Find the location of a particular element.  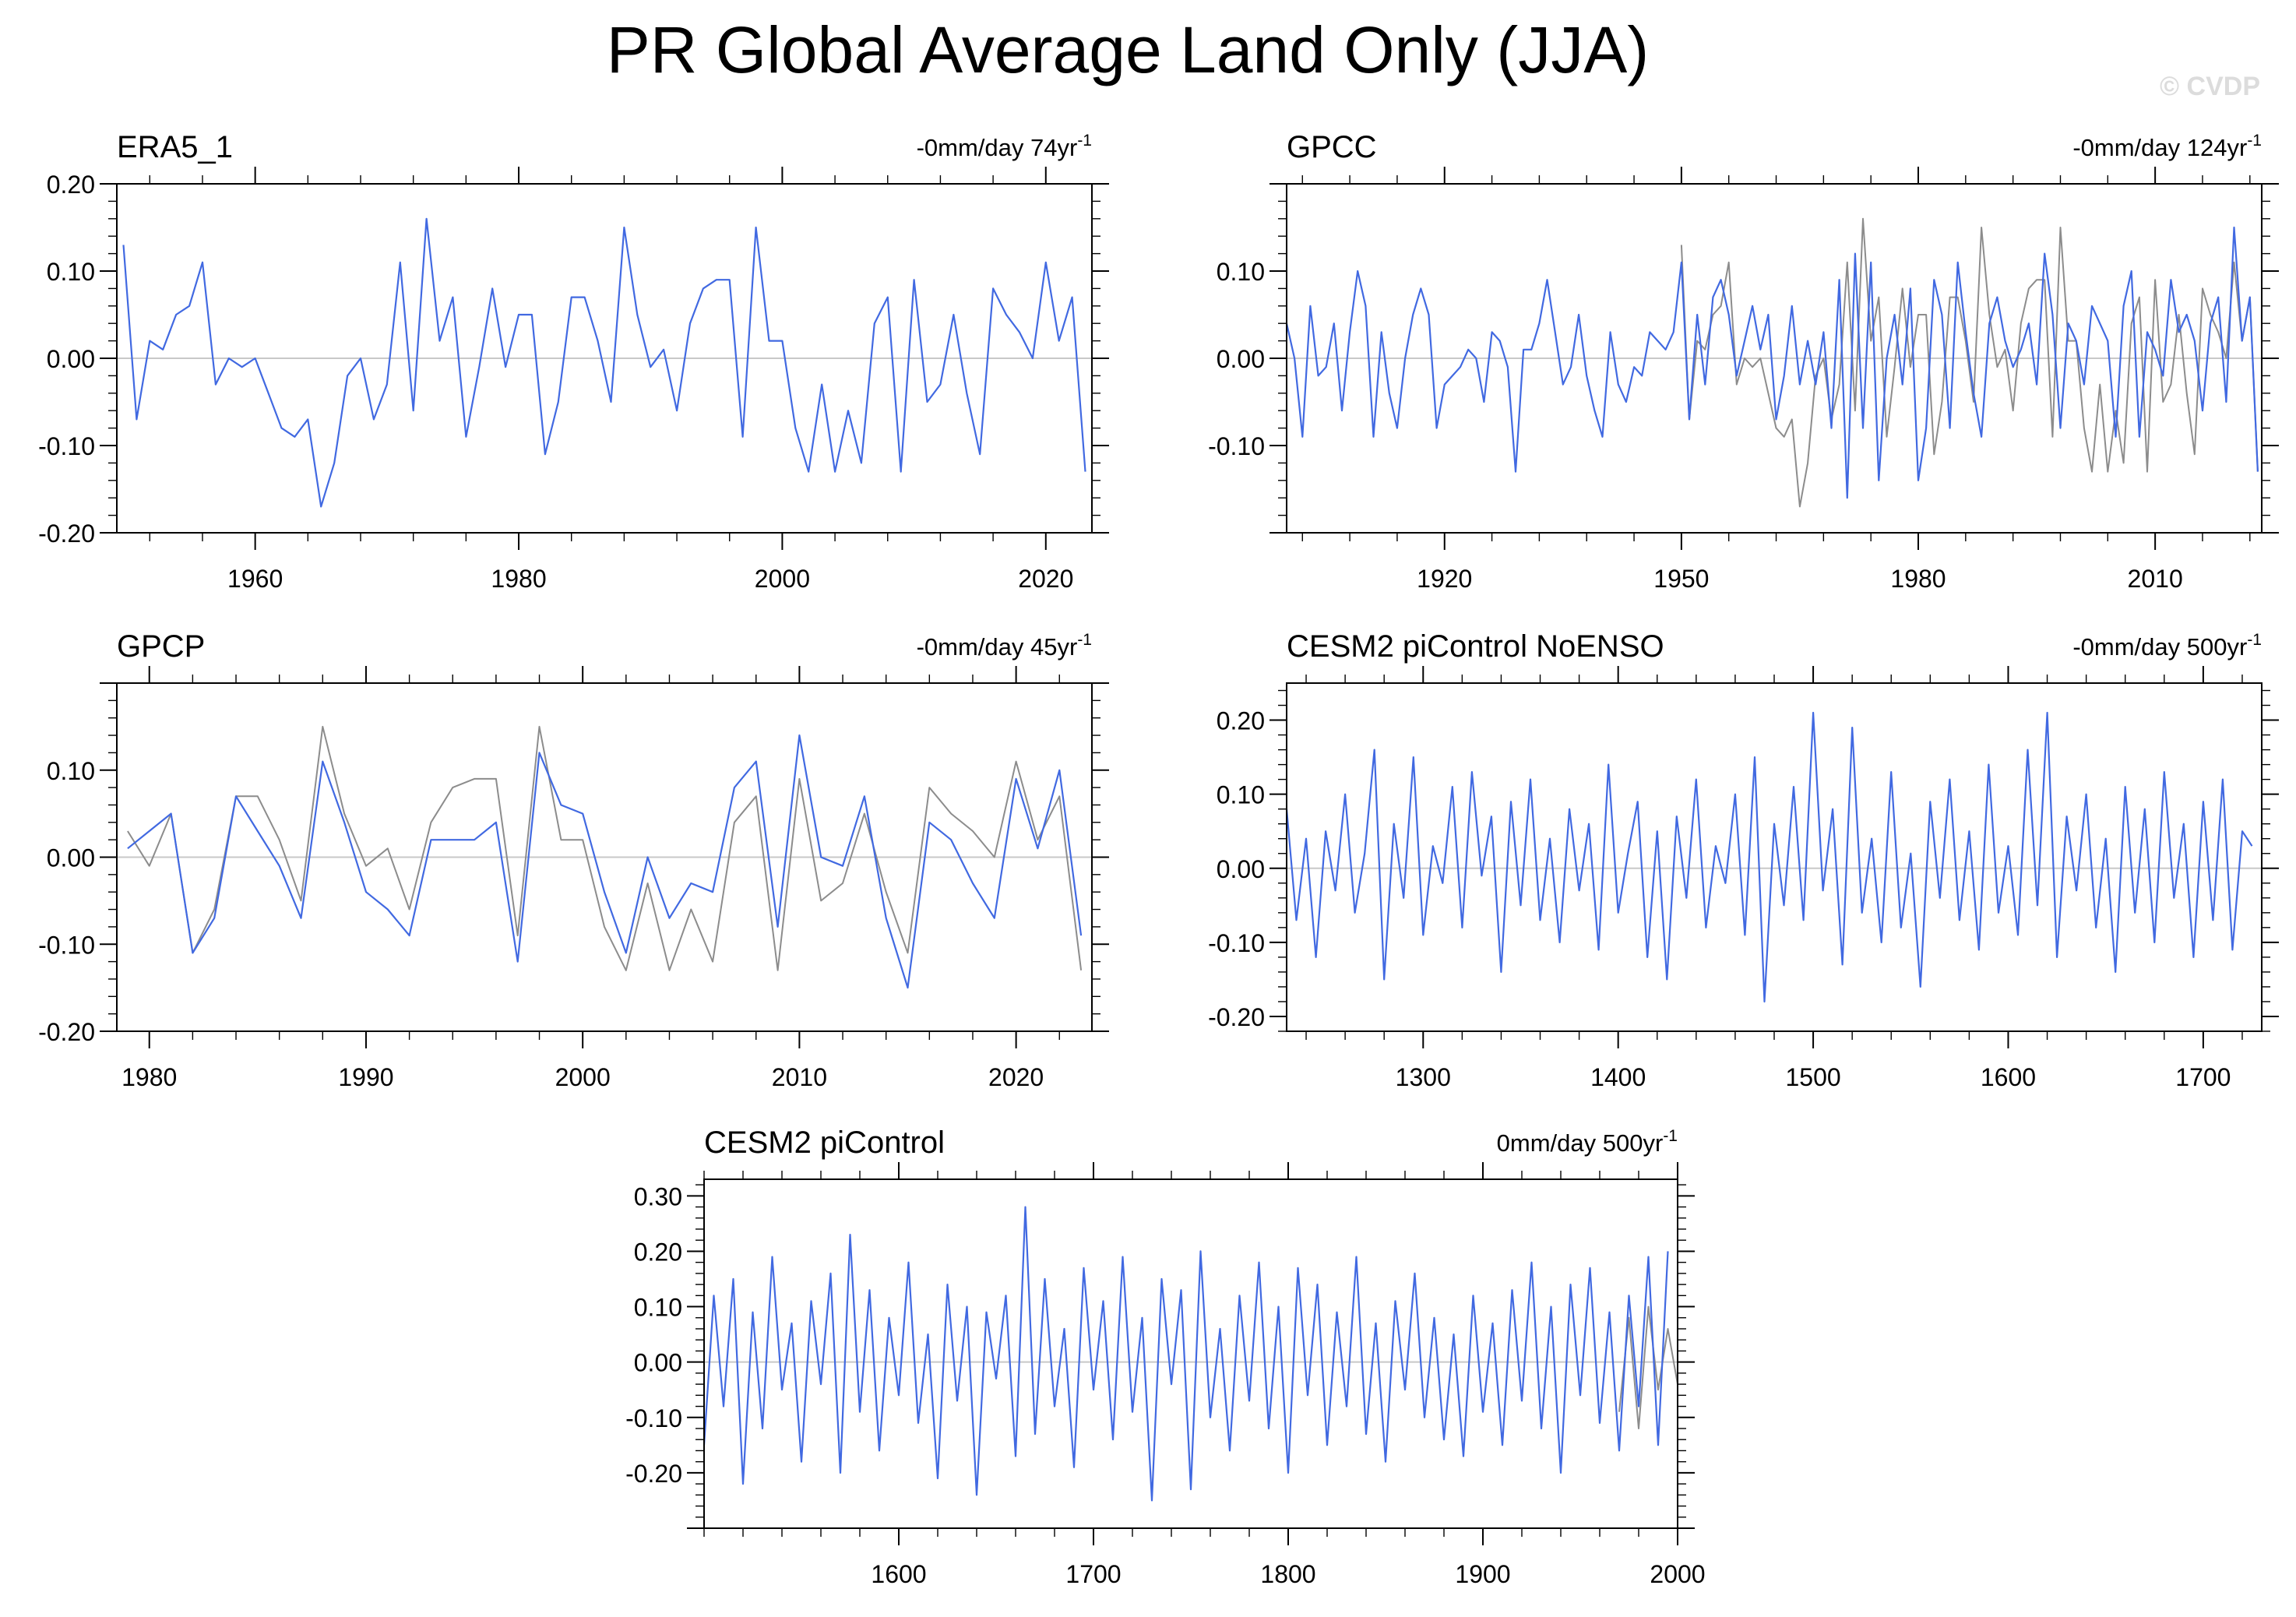

series-line-era5-primary is located at coordinates (604, 362).